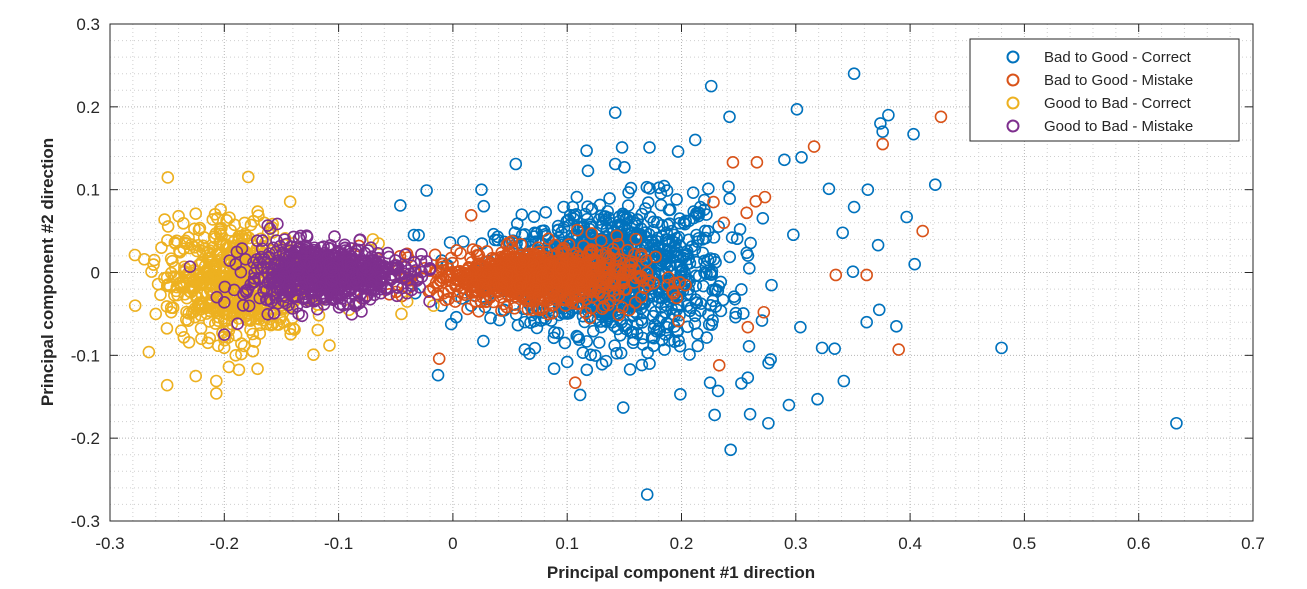 This screenshot has width=1307, height=589. Describe the element at coordinates (47, 272) in the screenshot. I see `y-axis-title: Principal component #2 direction` at that location.